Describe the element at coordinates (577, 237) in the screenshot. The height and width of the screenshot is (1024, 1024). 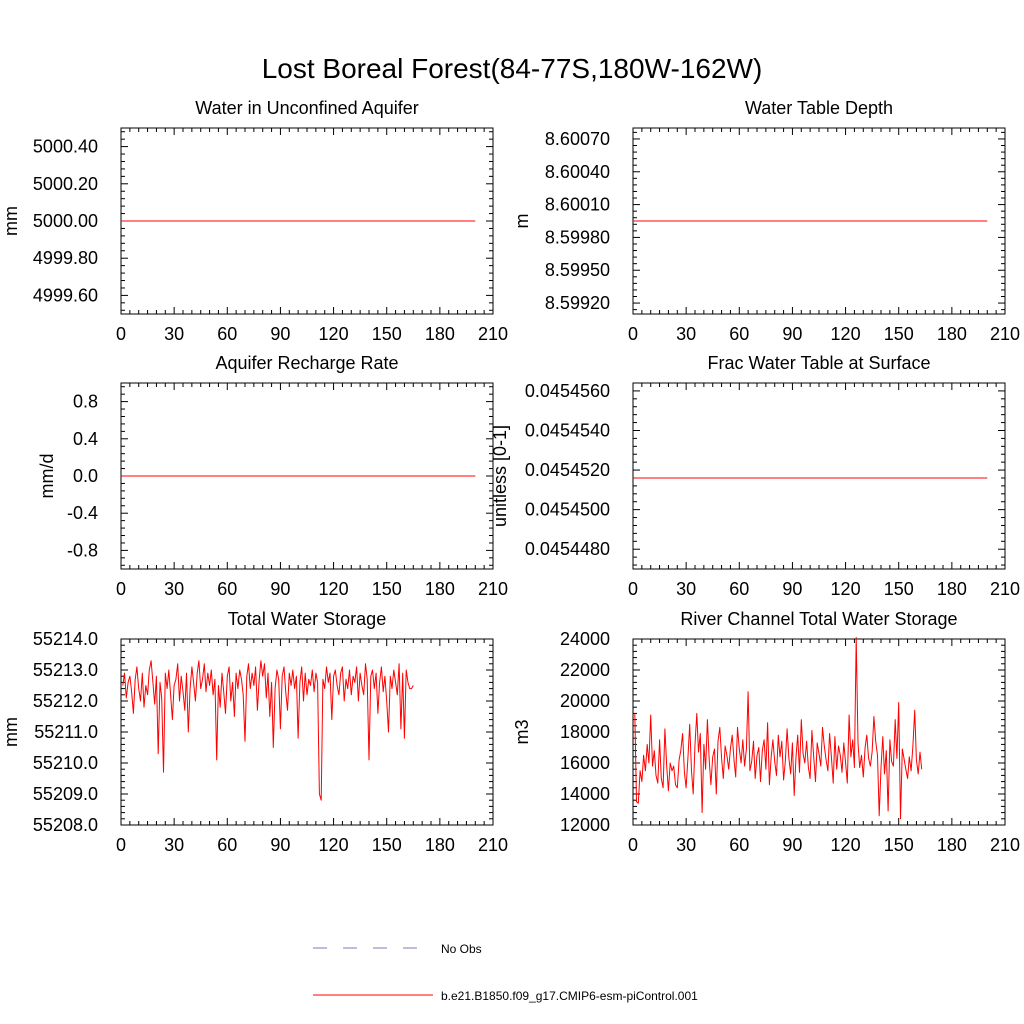
I see `y-tick-label: 8.59980` at that location.